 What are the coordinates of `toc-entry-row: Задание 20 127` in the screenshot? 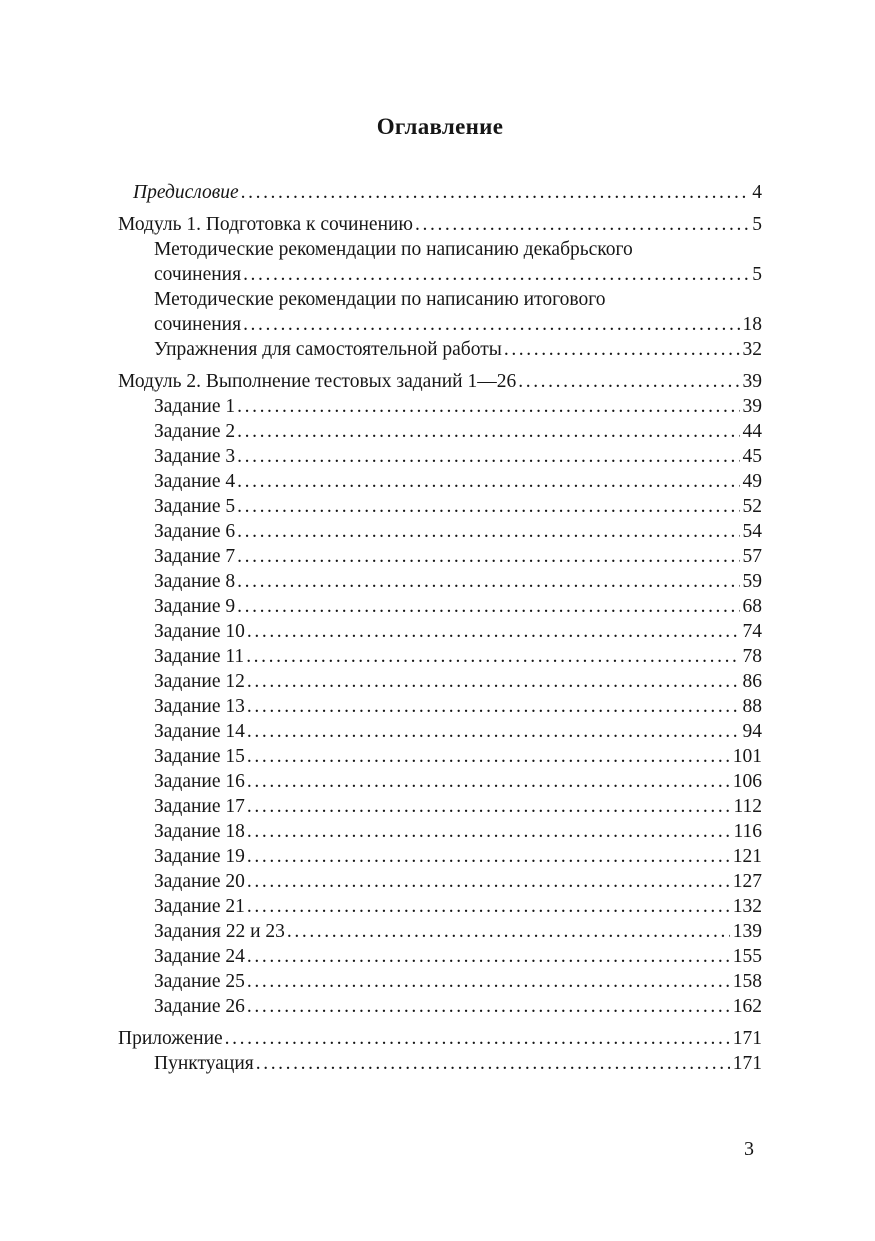 It's located at (458, 881).